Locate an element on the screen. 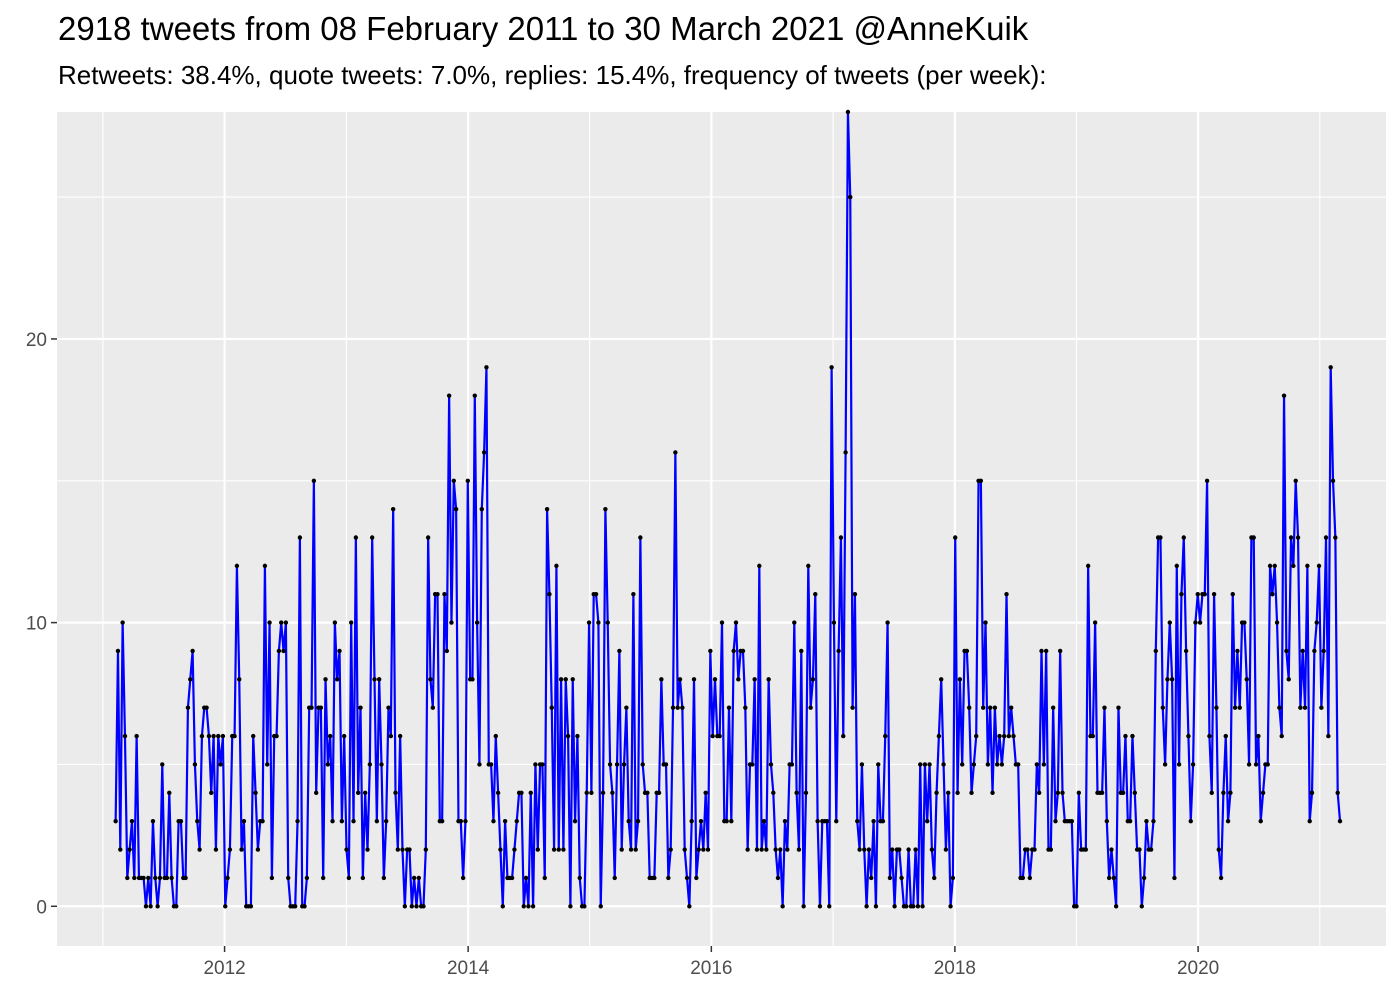 This screenshot has height=1000, width=1400. y-tick-label: 10 is located at coordinates (36, 624).